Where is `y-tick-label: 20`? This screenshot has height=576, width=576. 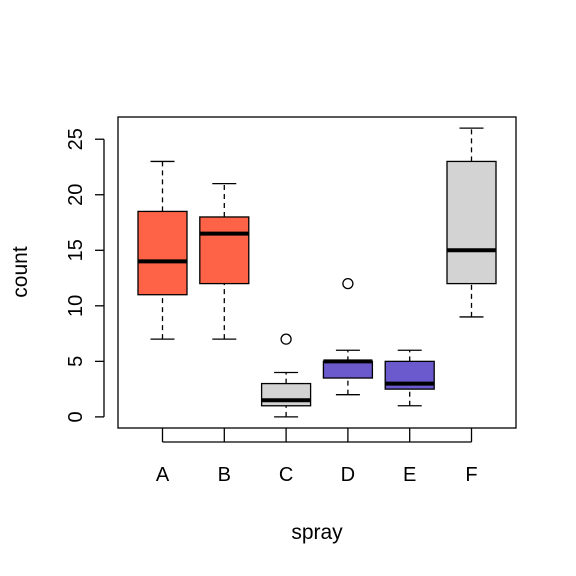 y-tick-label: 20 is located at coordinates (76, 195).